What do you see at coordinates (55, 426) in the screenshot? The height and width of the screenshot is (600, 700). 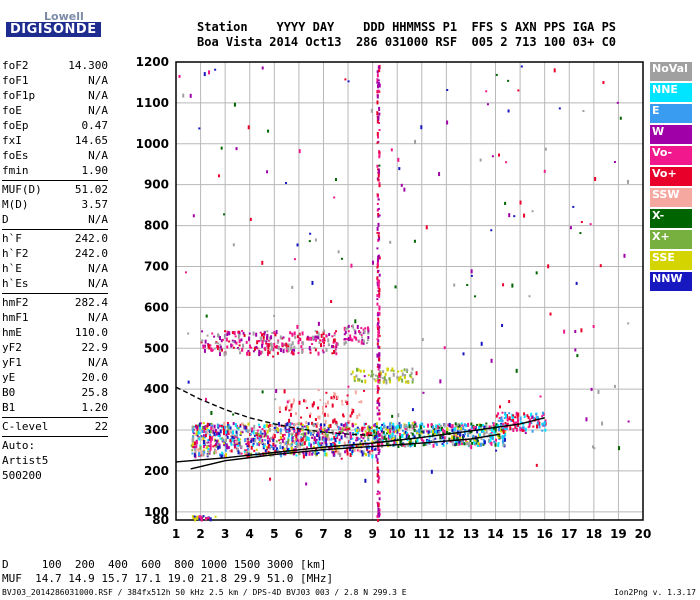 I see `param-row: C-level 22` at bounding box center [55, 426].